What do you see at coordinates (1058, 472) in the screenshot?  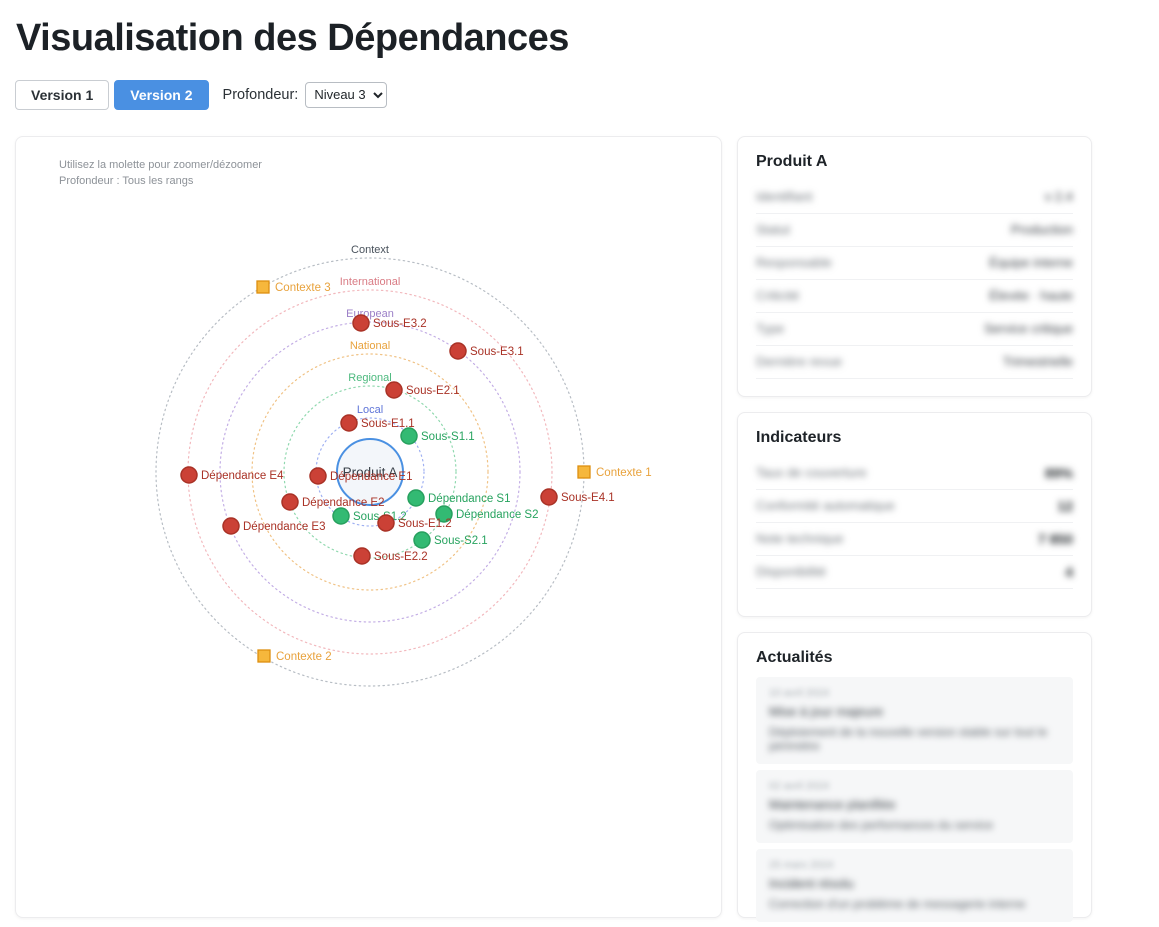 I see `row-value: 89%` at bounding box center [1058, 472].